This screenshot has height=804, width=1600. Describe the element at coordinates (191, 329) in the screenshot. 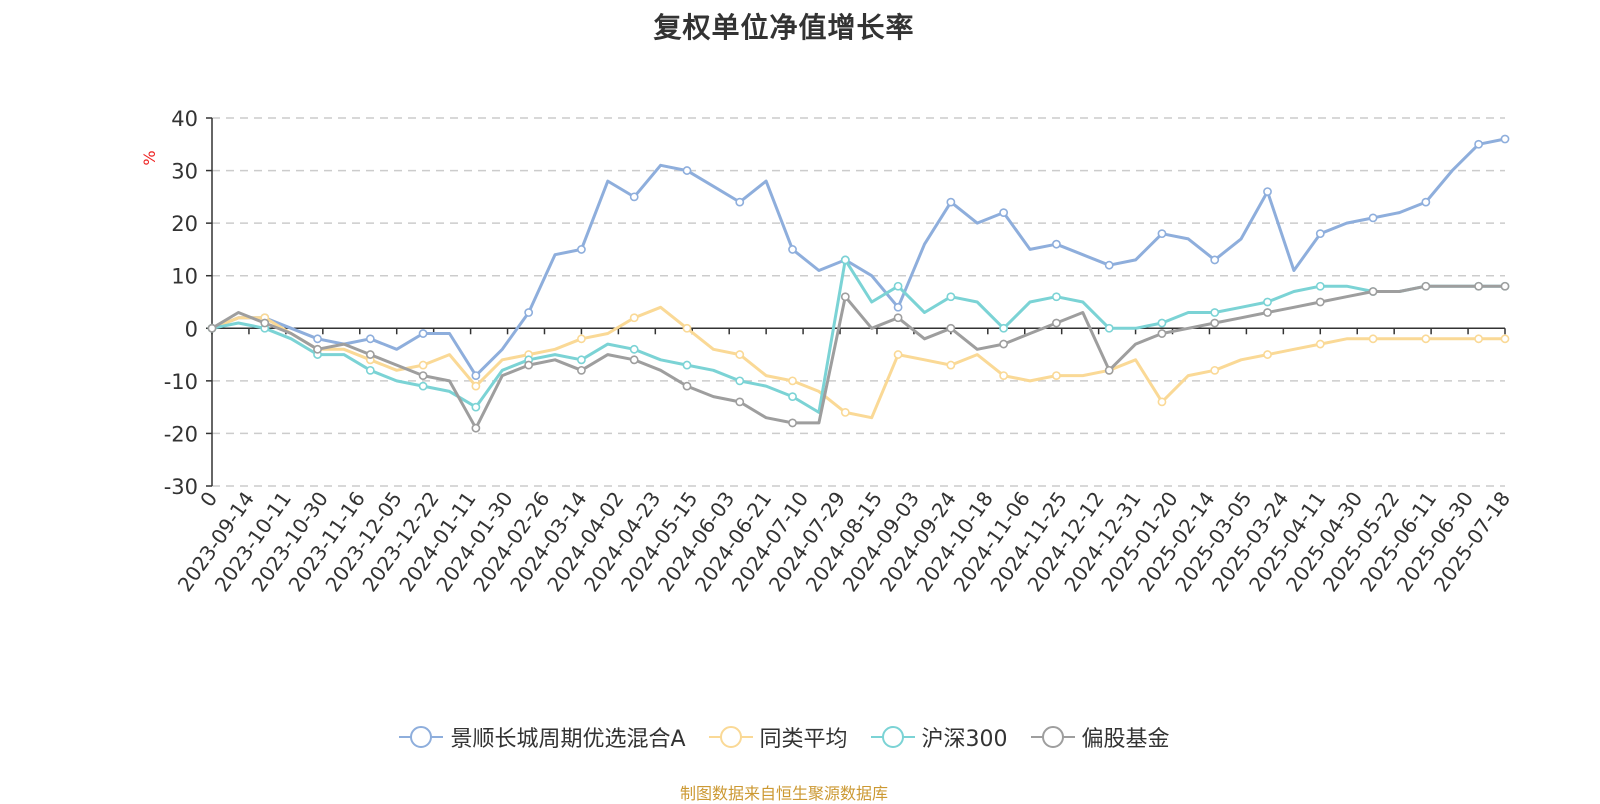

I see `y-tick-label: 0` at that location.